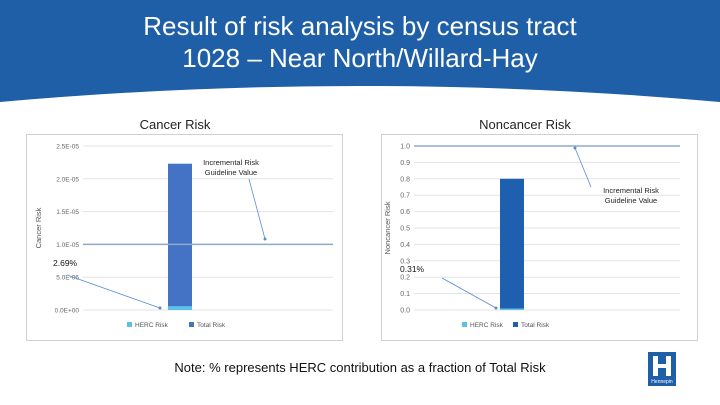 The width and height of the screenshot is (720, 405). What do you see at coordinates (405, 245) in the screenshot?
I see `y-tick-label: 0.4` at bounding box center [405, 245].